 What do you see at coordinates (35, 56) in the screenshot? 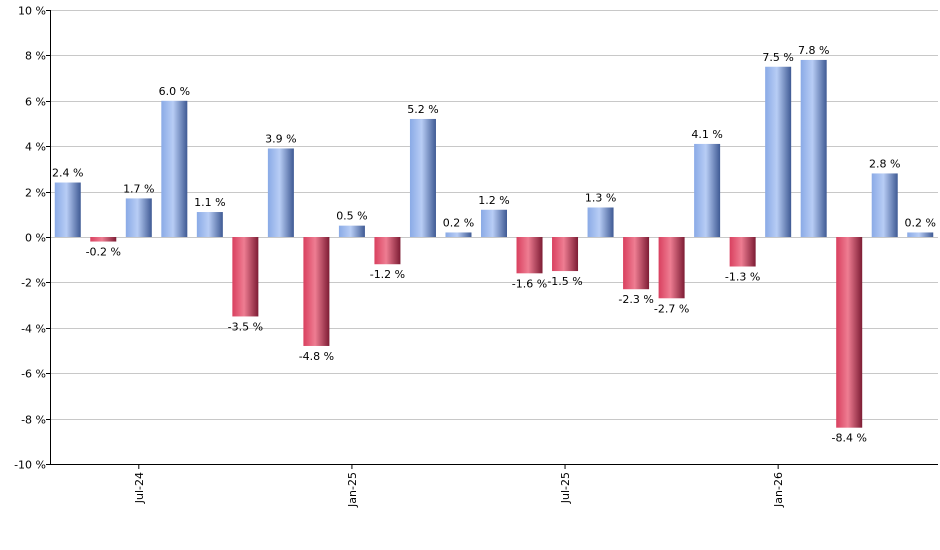
I see `y-tick-label: 8 %` at bounding box center [35, 56].